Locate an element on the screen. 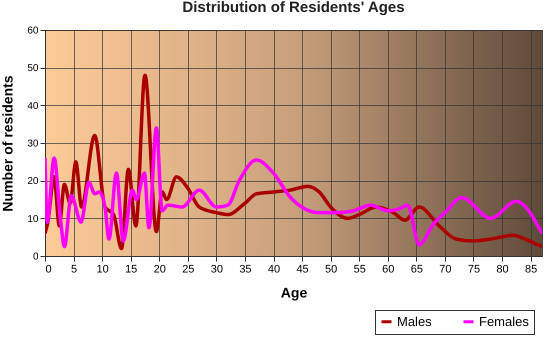  y-tick-label: 0 is located at coordinates (35, 257).